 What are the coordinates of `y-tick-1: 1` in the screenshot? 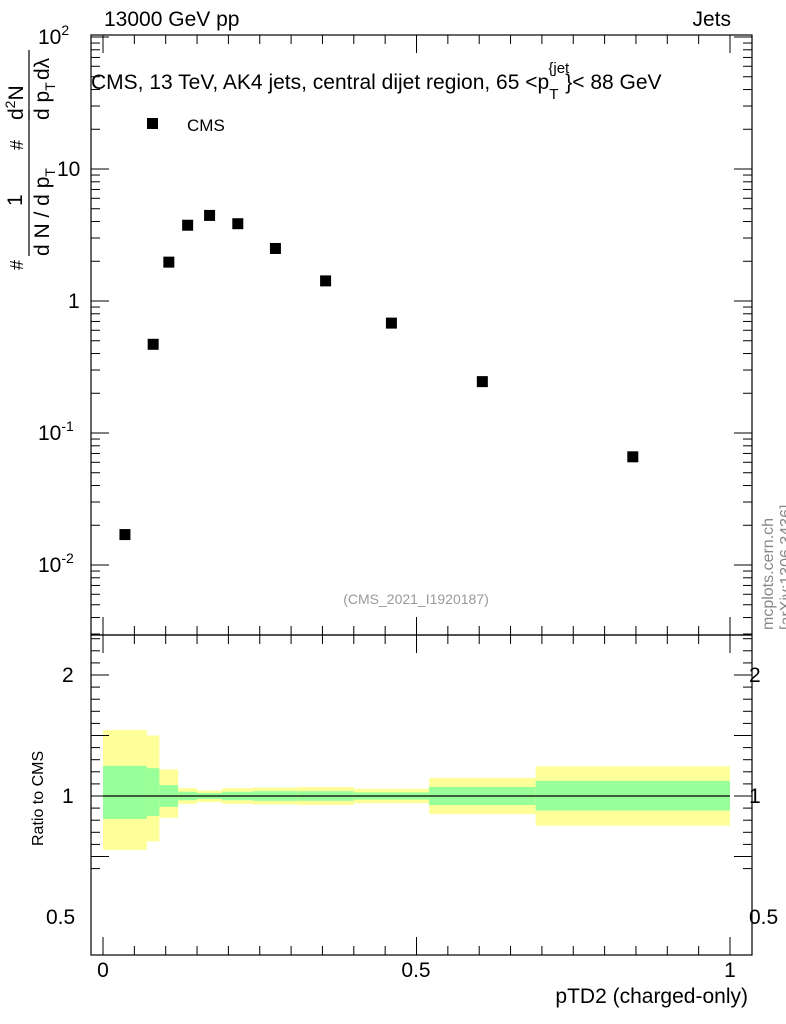 It's located at (74, 301).